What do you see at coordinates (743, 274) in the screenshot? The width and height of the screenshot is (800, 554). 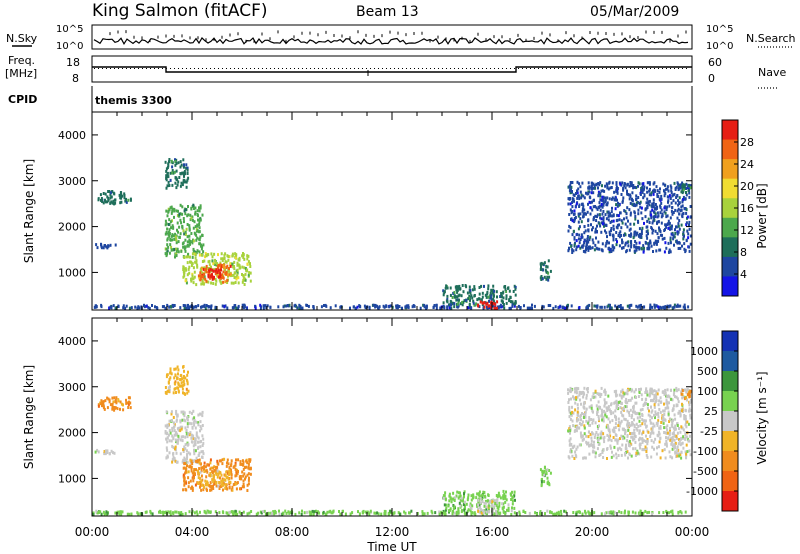 I see `colorbar-tick-label: 4` at bounding box center [743, 274].